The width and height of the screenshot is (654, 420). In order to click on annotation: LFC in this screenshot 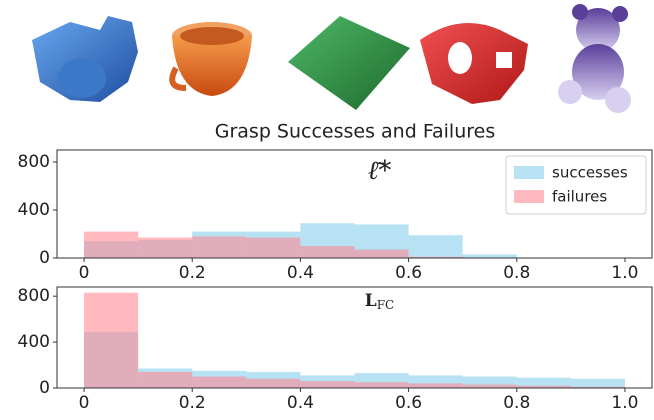, I will do `click(379, 301)`.